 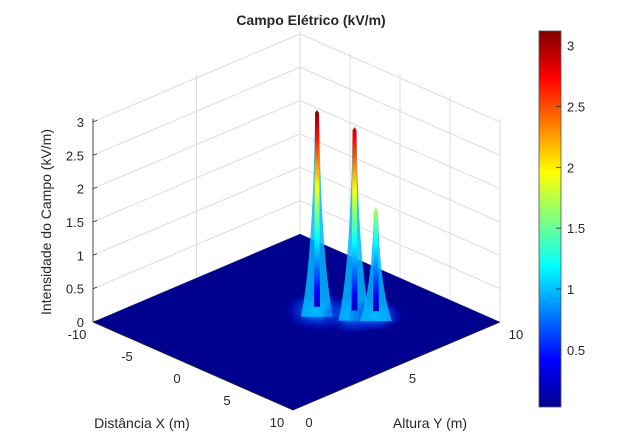 What do you see at coordinates (80, 122) in the screenshot?
I see `z-tick-label: 3` at bounding box center [80, 122].